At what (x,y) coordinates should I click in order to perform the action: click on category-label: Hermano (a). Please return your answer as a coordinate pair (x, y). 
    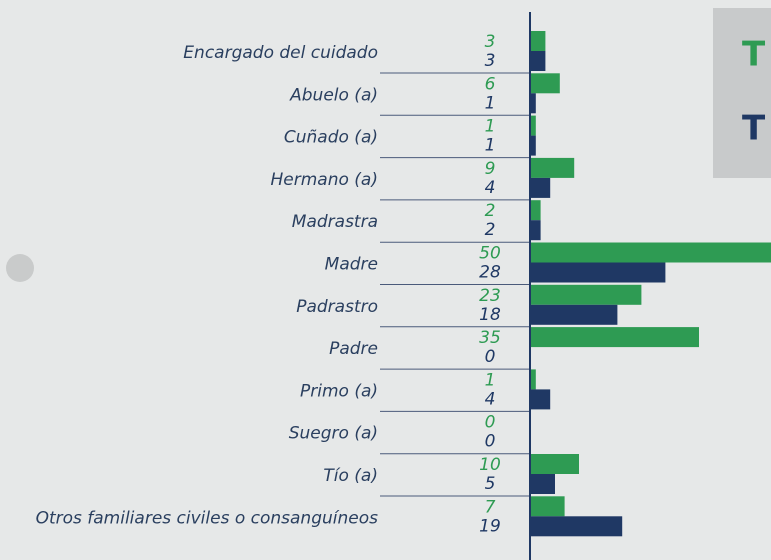
    Looking at the image, I should click on (324, 180).